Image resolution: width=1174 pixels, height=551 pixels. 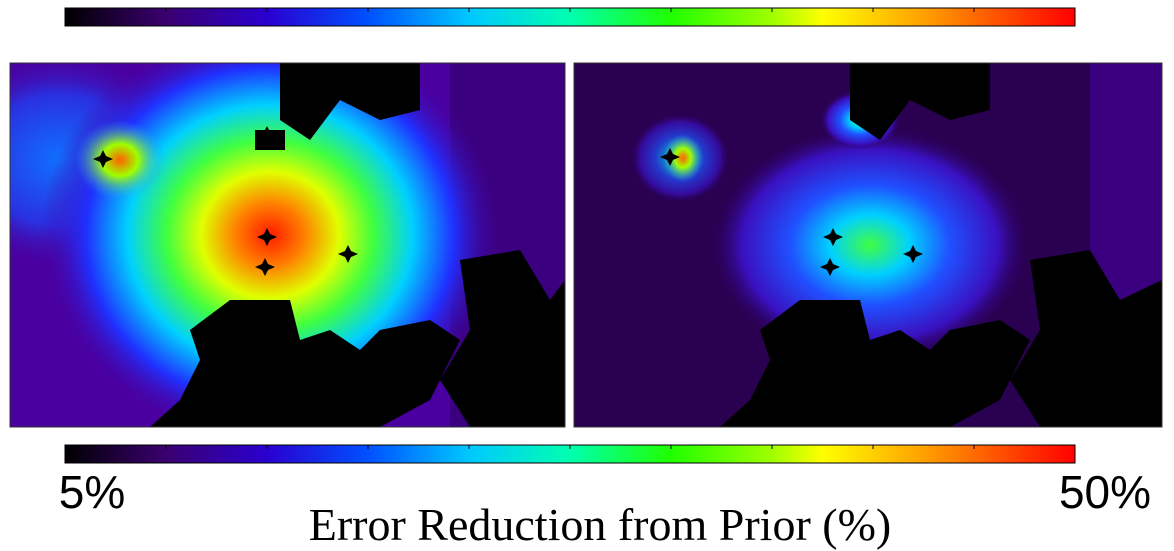 I want to click on colorbar-min-label: 5%, so click(x=92, y=492).